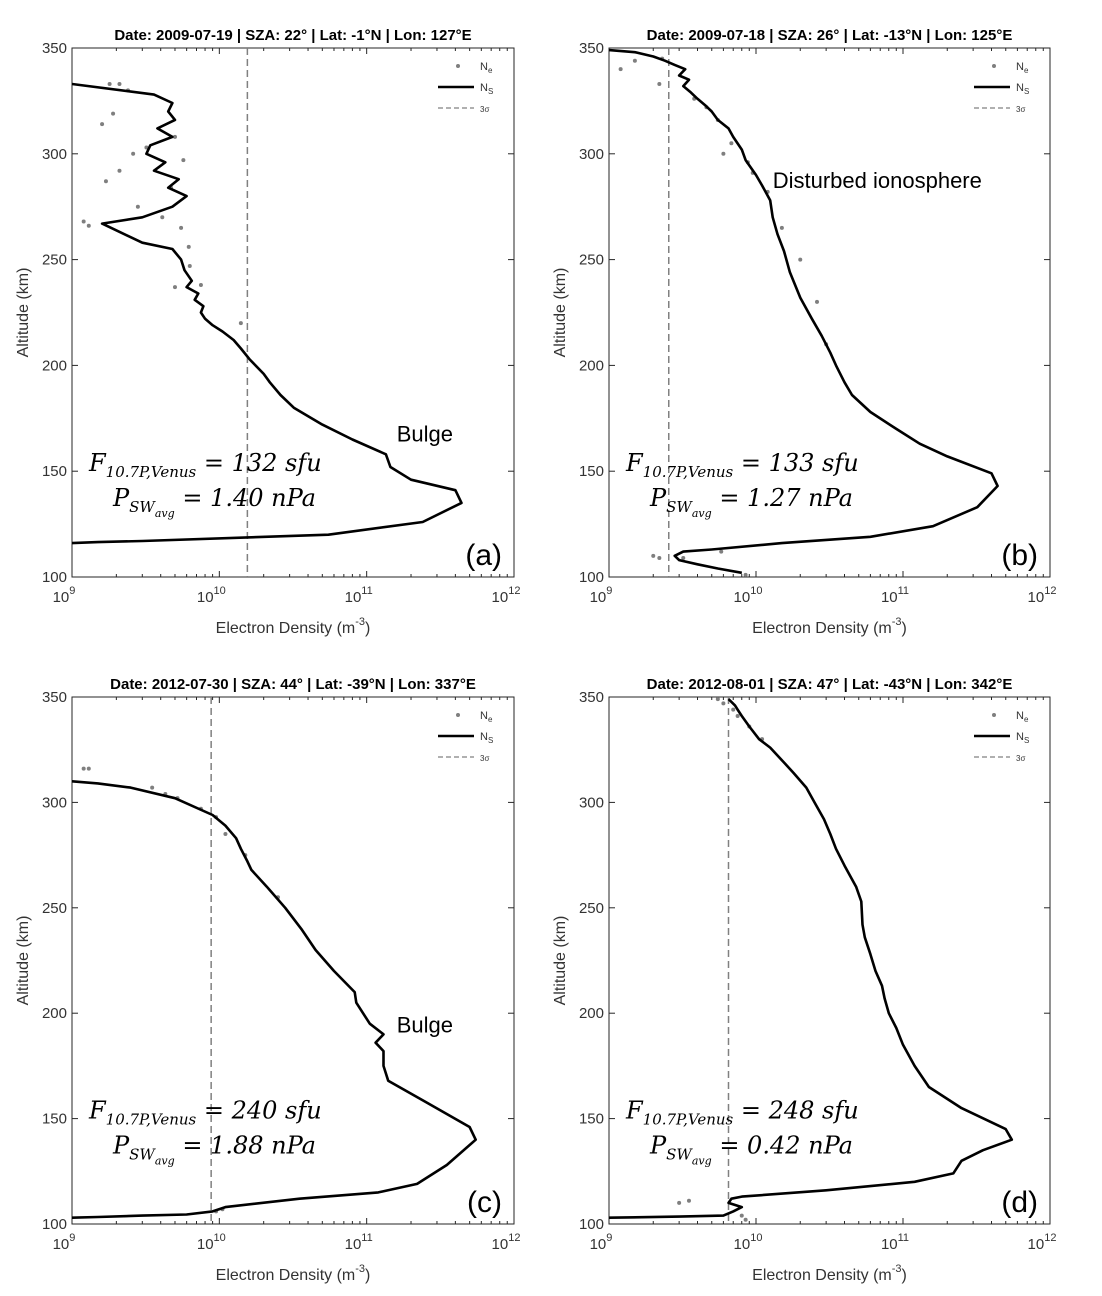 The height and width of the screenshot is (1296, 1102). What do you see at coordinates (240, 1111) in the screenshot?
I see `f107-value: = 240` at bounding box center [240, 1111].